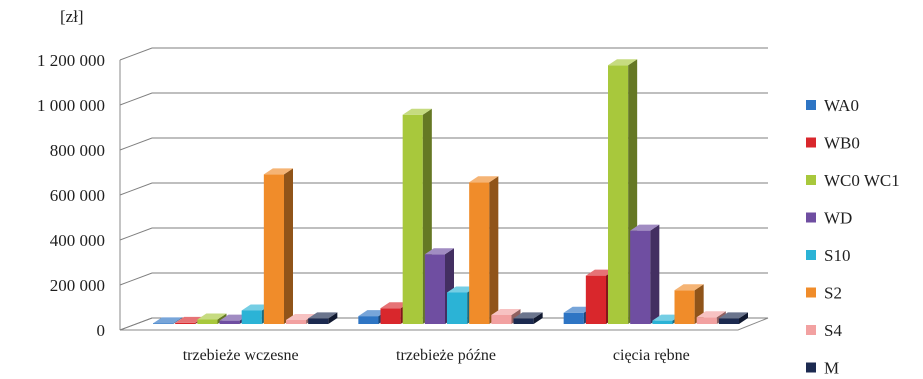  I want to click on y-tick-label: 0, so click(101, 330).